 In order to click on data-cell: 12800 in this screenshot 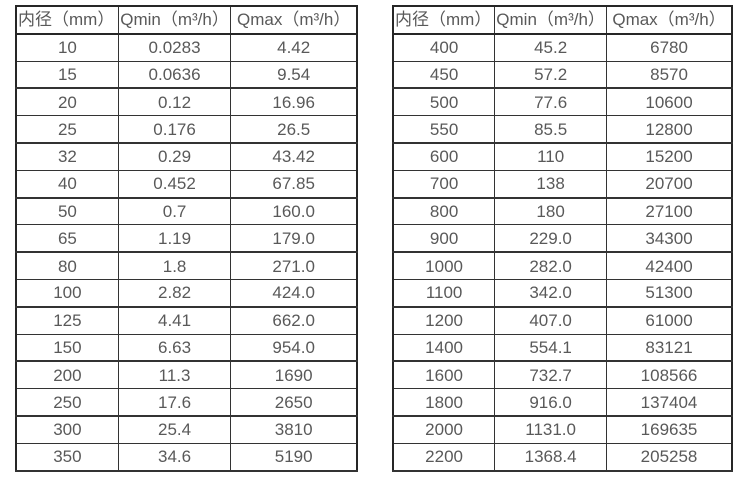, I will do `click(669, 129)`.